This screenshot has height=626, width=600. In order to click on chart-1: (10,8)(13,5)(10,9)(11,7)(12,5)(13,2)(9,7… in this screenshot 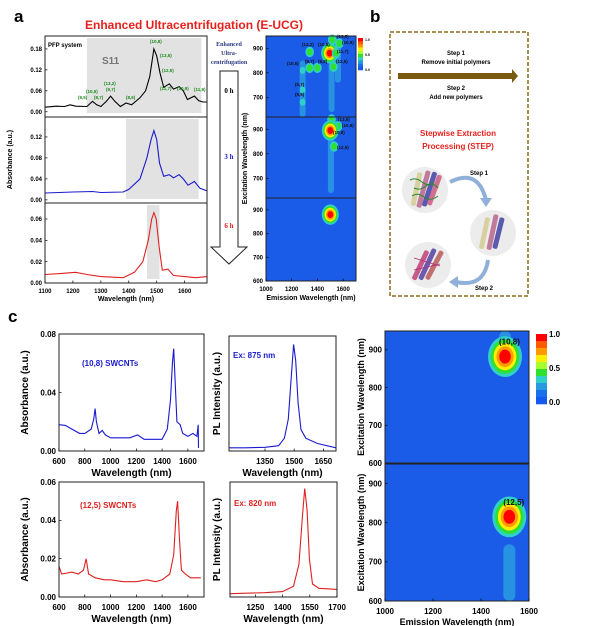, I will do `click(306, 168)`.